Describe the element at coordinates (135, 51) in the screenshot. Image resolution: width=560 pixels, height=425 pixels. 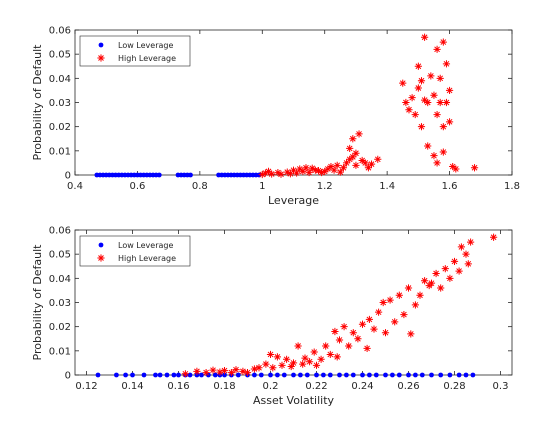
I see `legend-box` at that location.